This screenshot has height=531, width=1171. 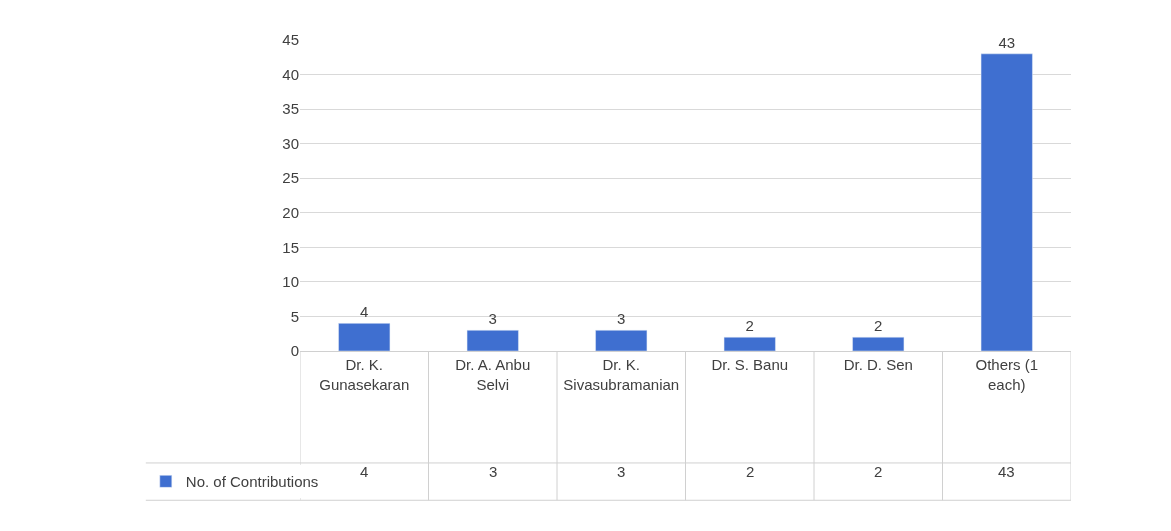 I want to click on y-tick-label: 20, so click(x=290, y=213).